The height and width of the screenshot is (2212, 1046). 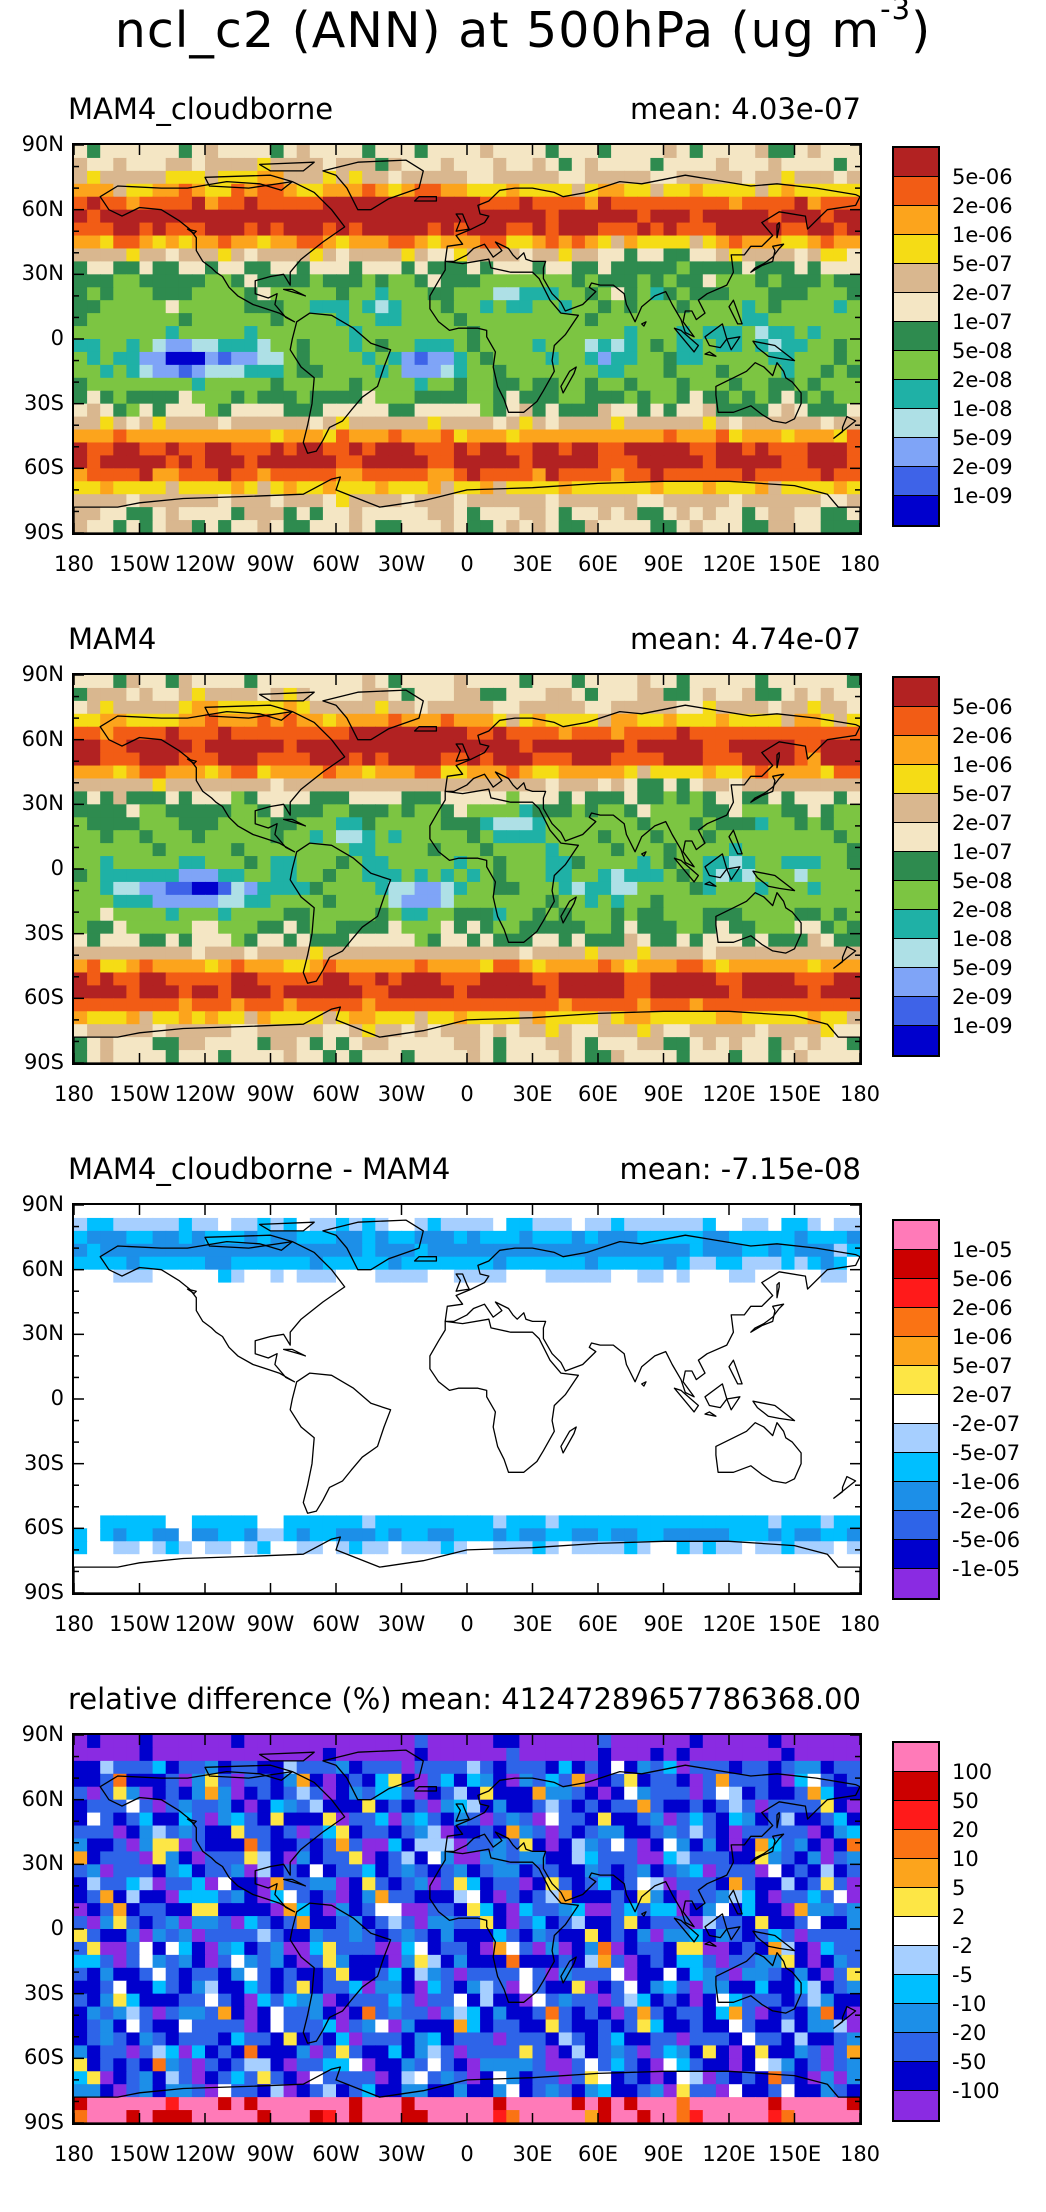 I want to click on legend-label: 1e-09, so click(x=982, y=496).